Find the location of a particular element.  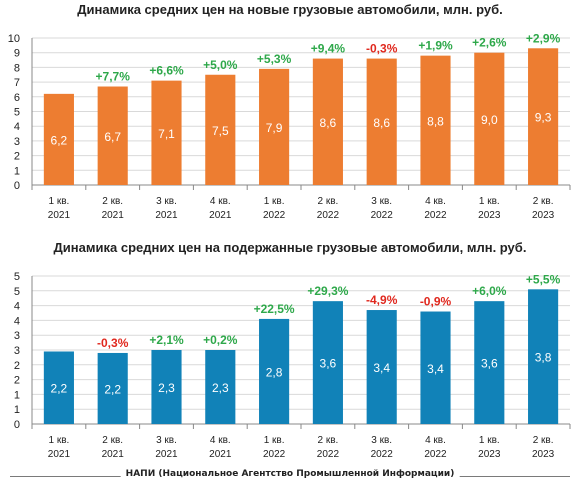

y-tick-label: 6 is located at coordinates (17, 98).